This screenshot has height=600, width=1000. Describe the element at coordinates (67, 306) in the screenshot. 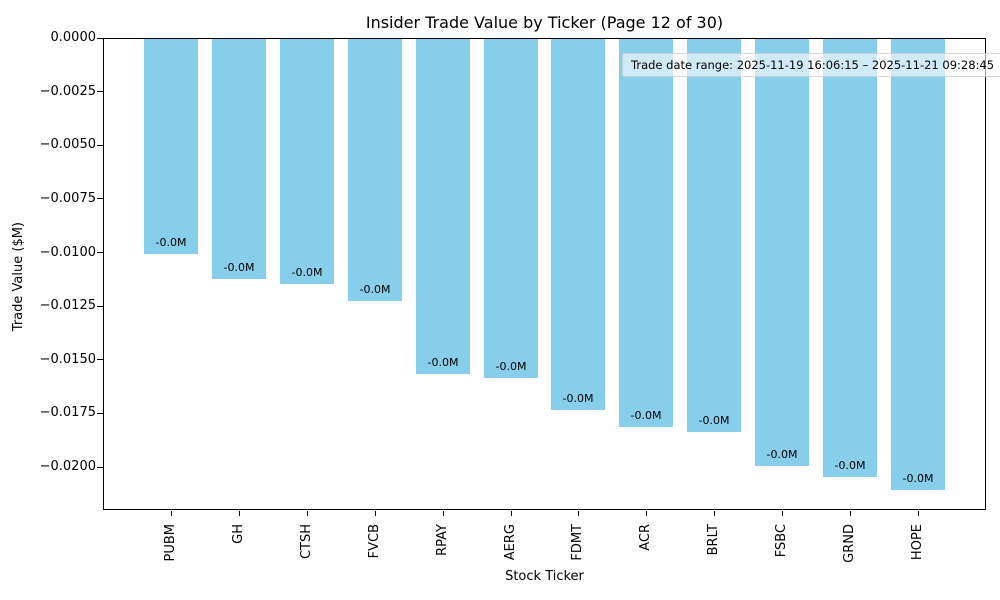

I see `y-tick-label: −0.0125` at that location.